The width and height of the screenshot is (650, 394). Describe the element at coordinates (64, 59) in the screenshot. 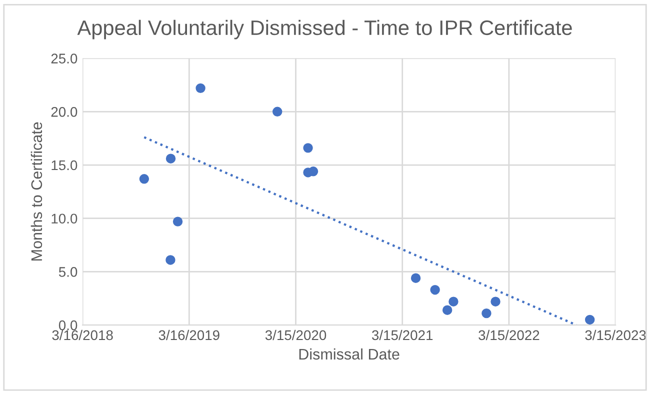

I see `y-tick-label: 25.0` at that location.